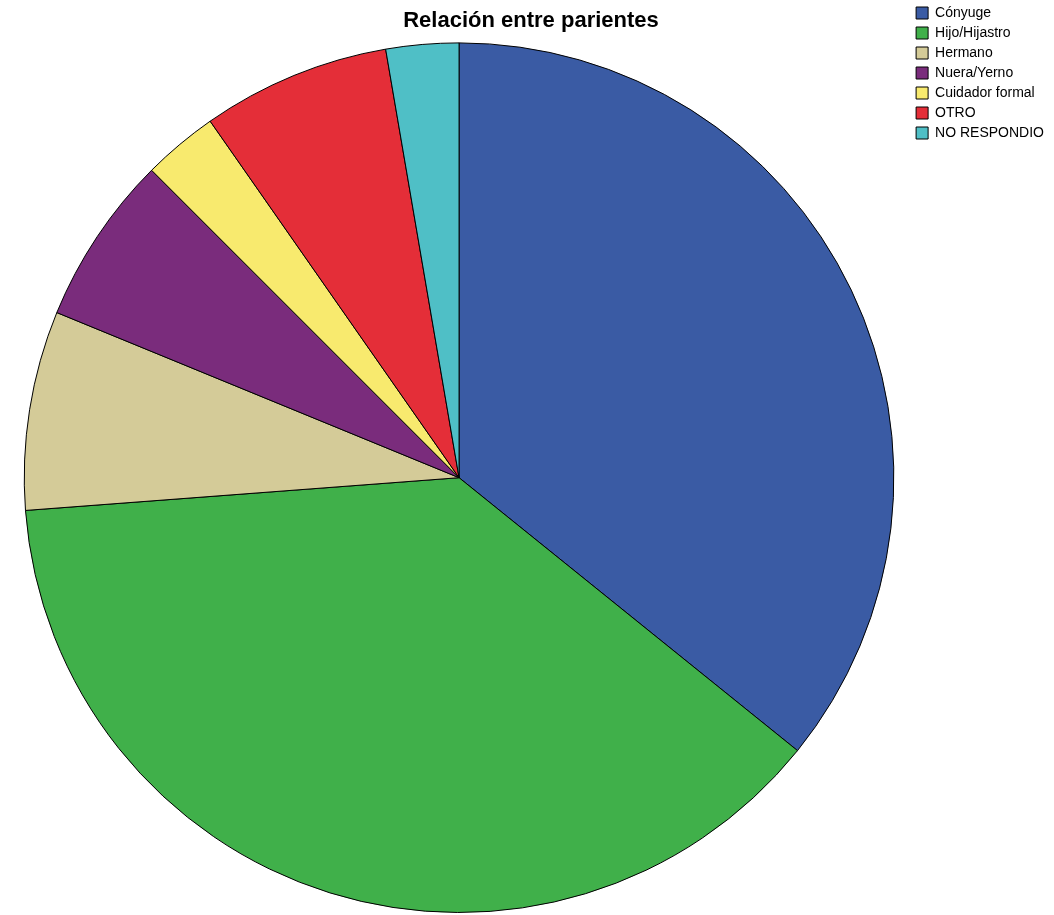 The image size is (1054, 915). What do you see at coordinates (974, 71) in the screenshot?
I see `legend-label: Nuera/Yerno` at bounding box center [974, 71].